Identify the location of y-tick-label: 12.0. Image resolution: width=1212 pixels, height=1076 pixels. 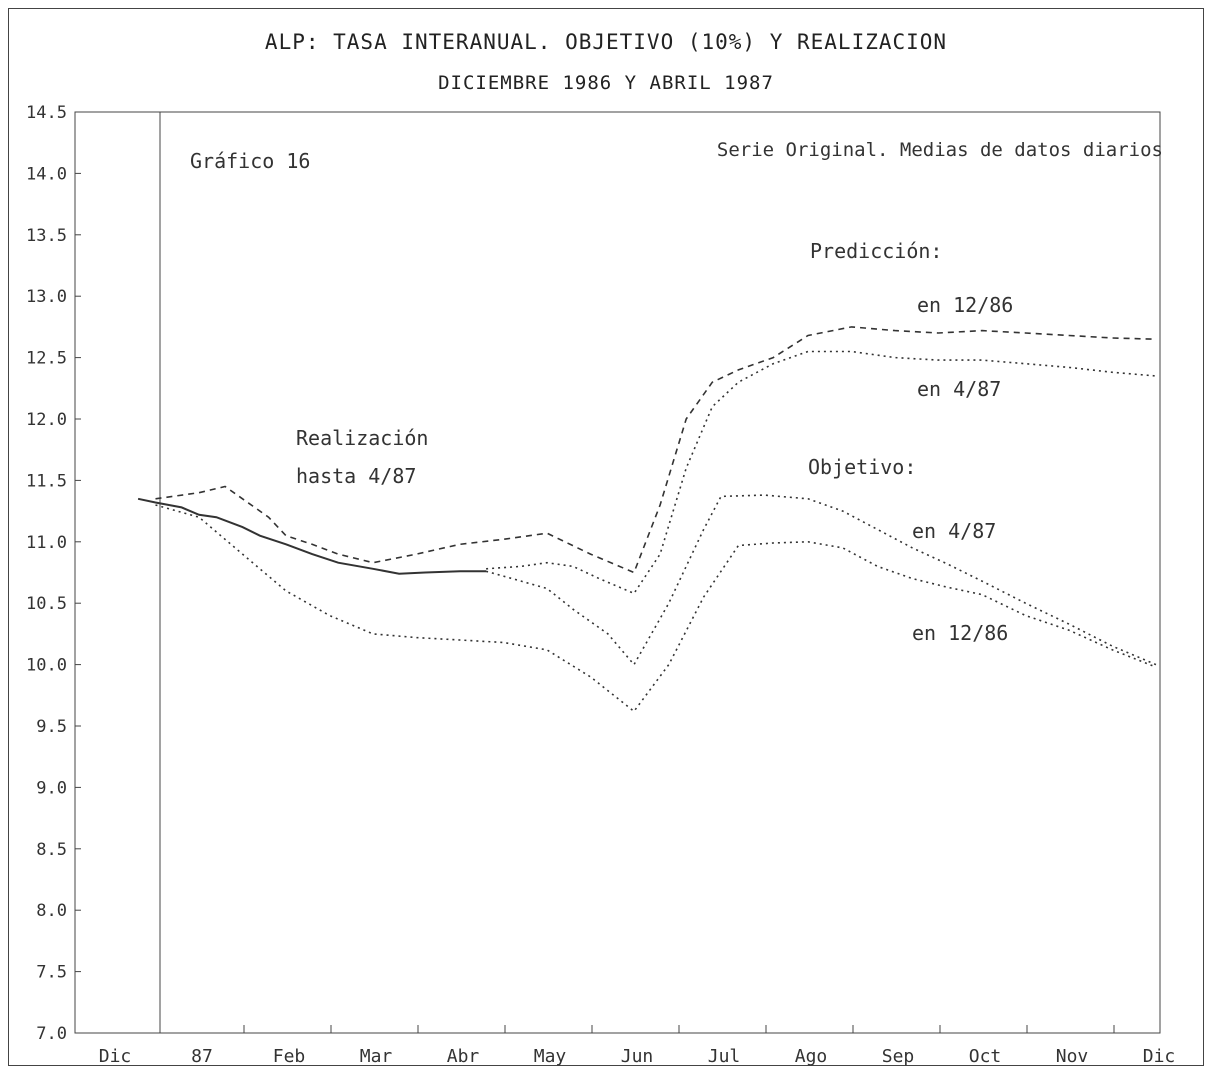
(46, 420).